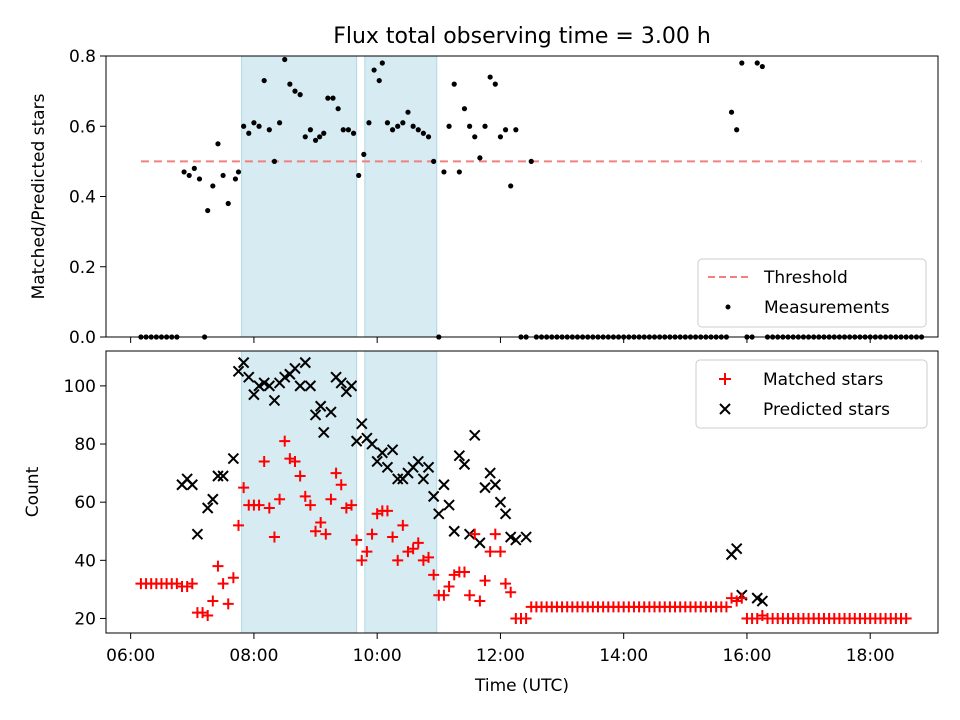 Image resolution: width=960 pixels, height=720 pixels. Describe the element at coordinates (811, 394) in the screenshot. I see `legend: Matched stars Predicted stars` at that location.